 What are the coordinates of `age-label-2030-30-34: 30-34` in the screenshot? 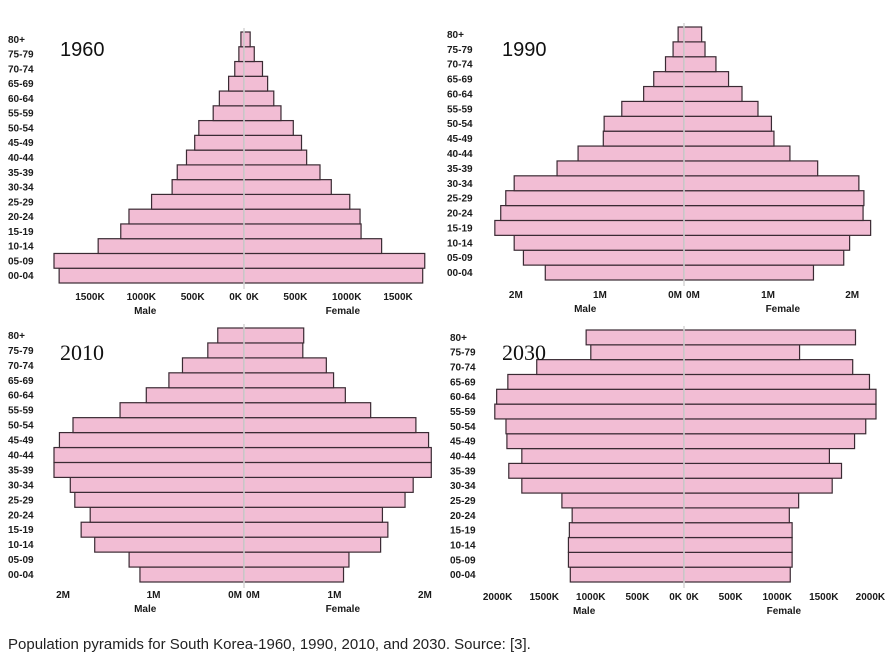 It's located at (463, 486).